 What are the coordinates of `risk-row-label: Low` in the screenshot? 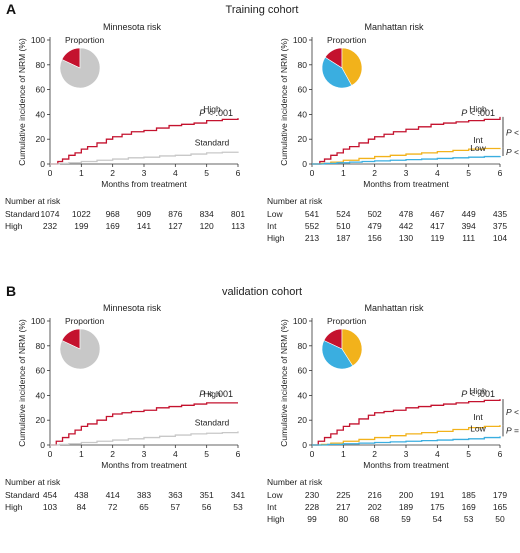 It's located at (275, 495).